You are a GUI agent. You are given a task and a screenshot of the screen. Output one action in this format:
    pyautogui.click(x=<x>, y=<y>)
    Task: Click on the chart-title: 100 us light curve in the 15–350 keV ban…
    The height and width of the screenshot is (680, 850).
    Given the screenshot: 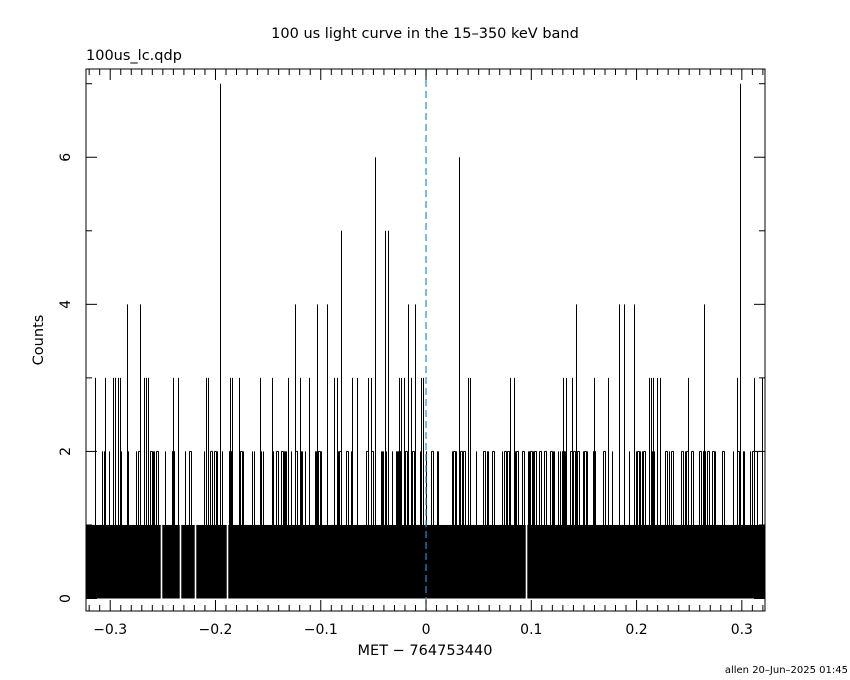 What is the action you would take?
    pyautogui.click(x=425, y=34)
    